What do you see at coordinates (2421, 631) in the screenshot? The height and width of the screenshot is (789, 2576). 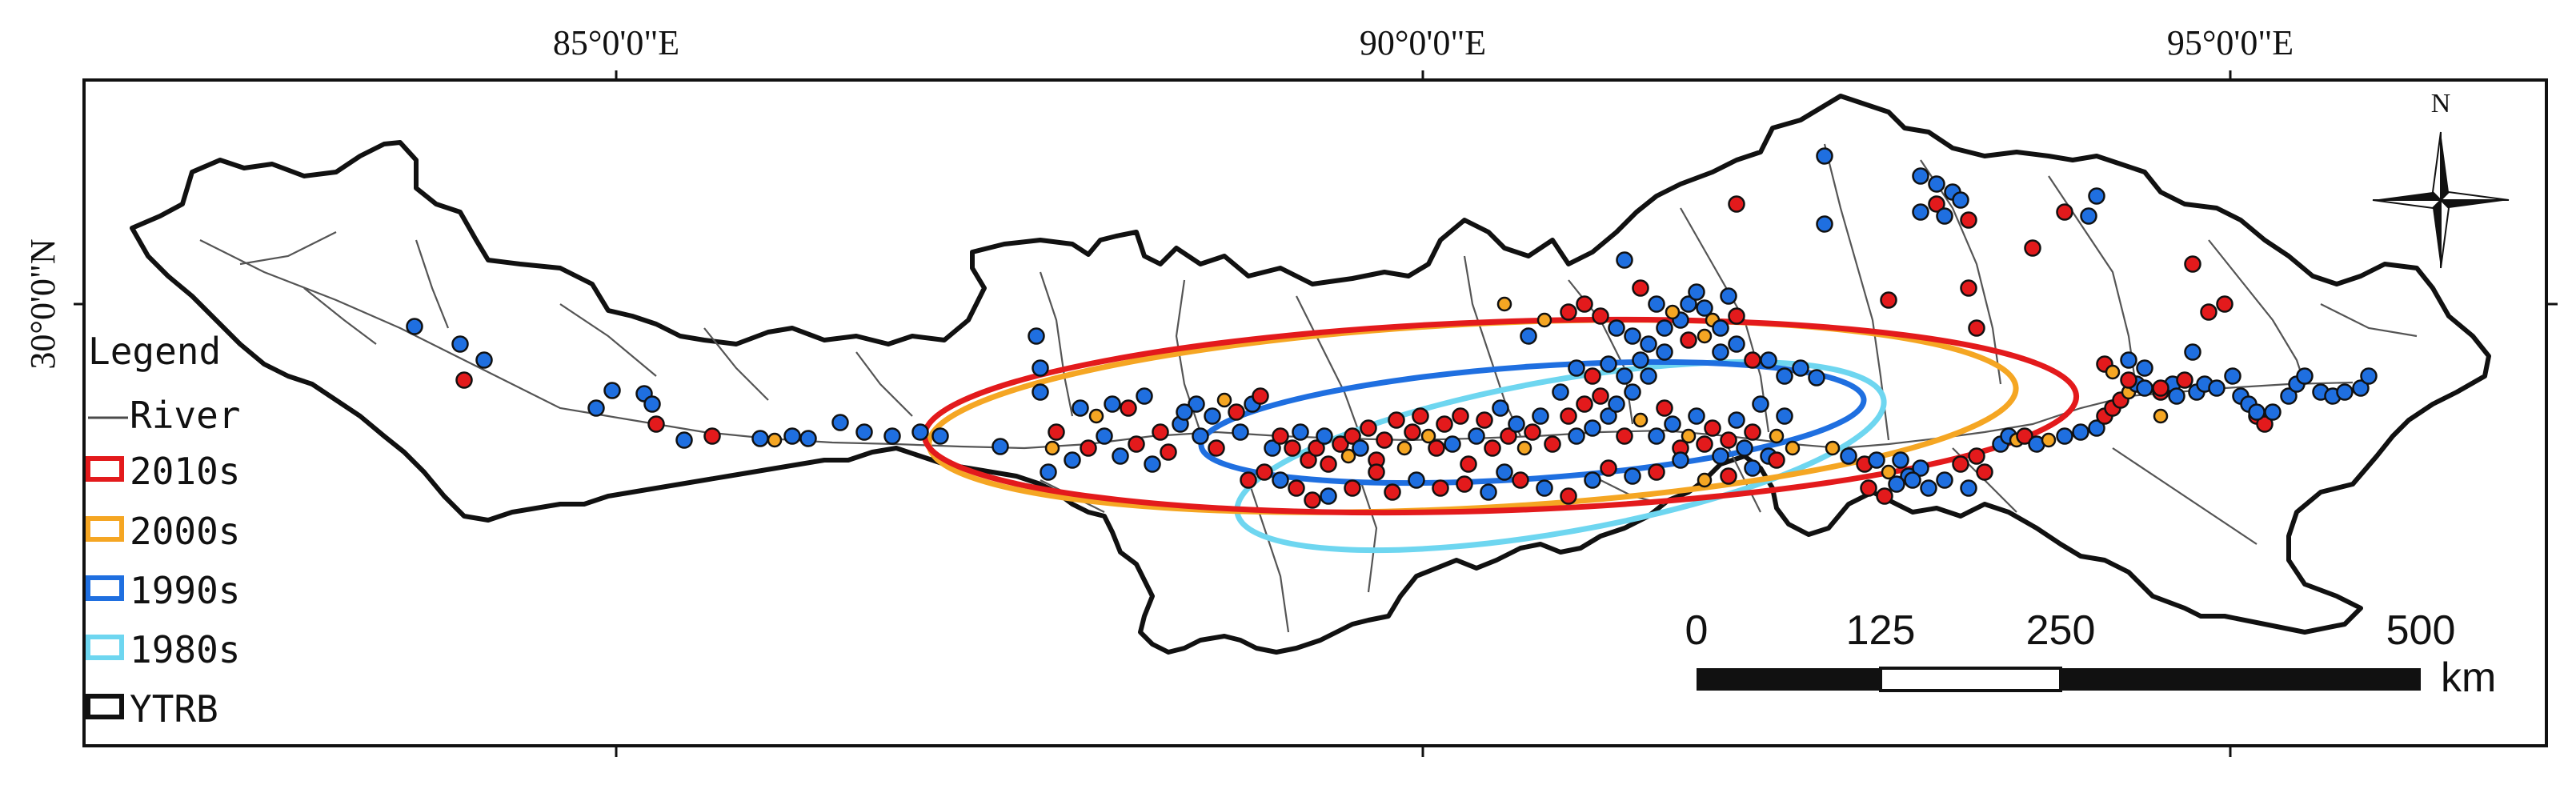 I see `scale-tick-500: 500` at bounding box center [2421, 631].